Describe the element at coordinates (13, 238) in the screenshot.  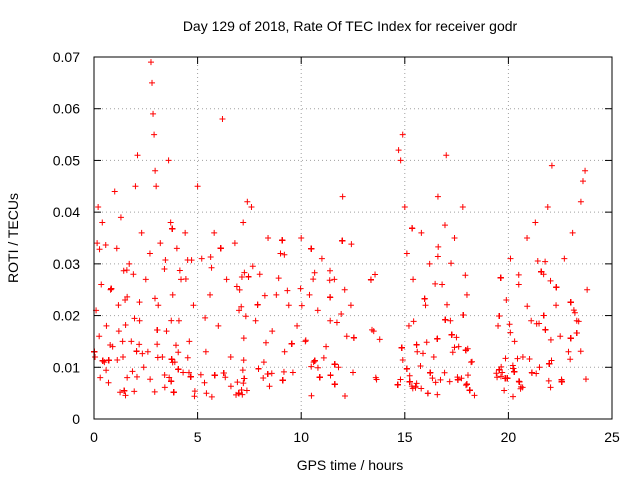
I see `y-axis-label: ROTI / TECUs` at that location.